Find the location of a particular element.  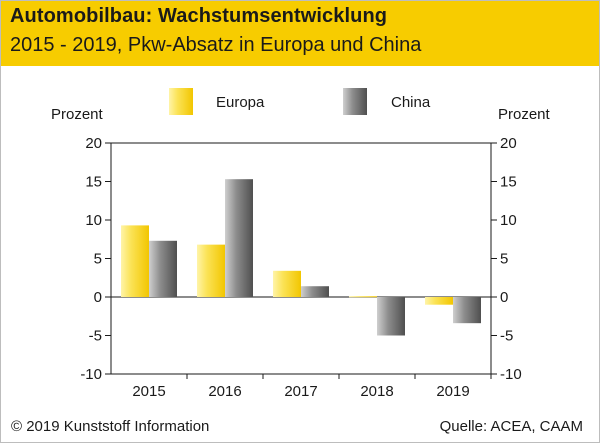

y-axis-unit-right: Prozent is located at coordinates (524, 114).